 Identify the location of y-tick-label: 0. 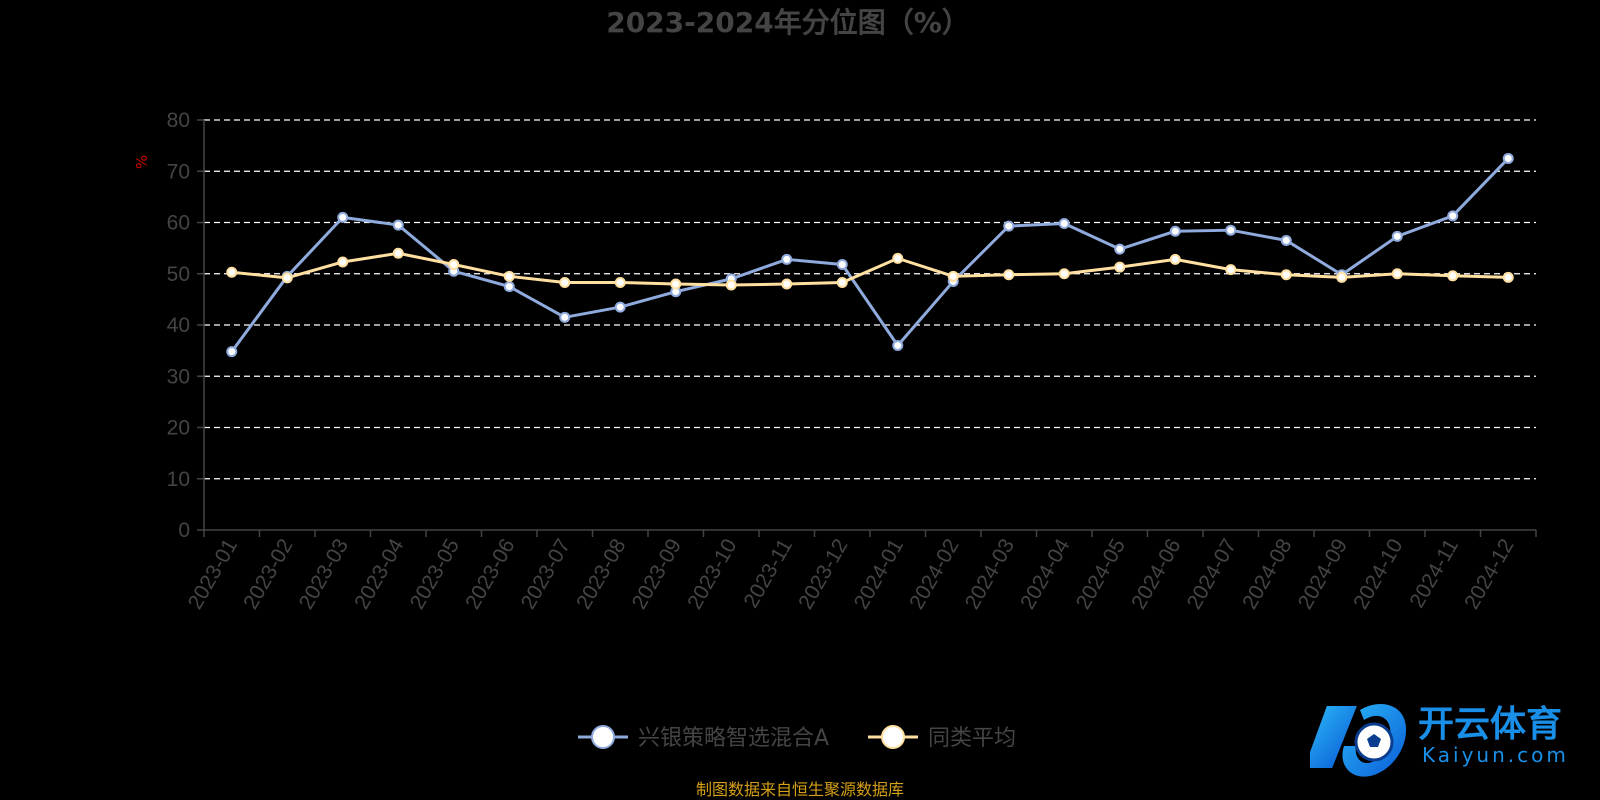
(184, 530).